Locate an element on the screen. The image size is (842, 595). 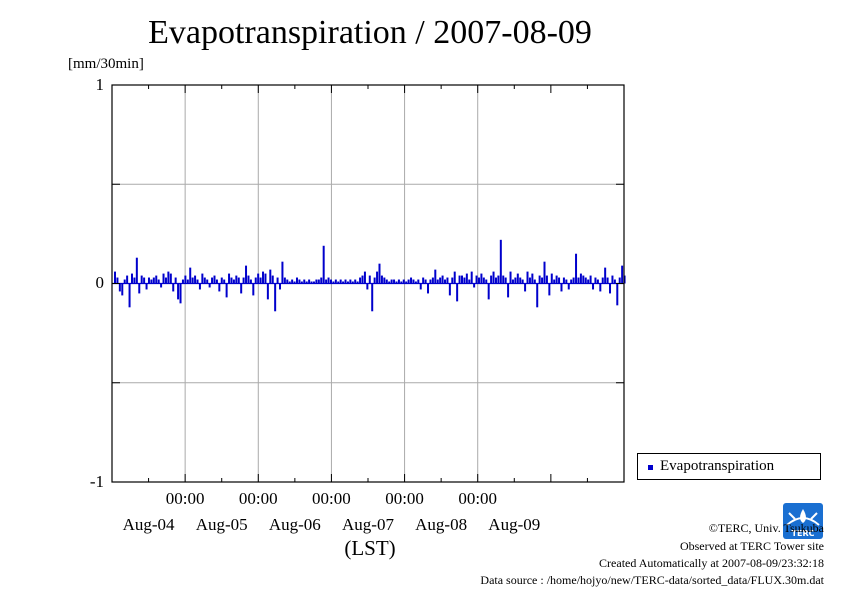
x-tick-time-label: 00:00 is located at coordinates (331, 498).